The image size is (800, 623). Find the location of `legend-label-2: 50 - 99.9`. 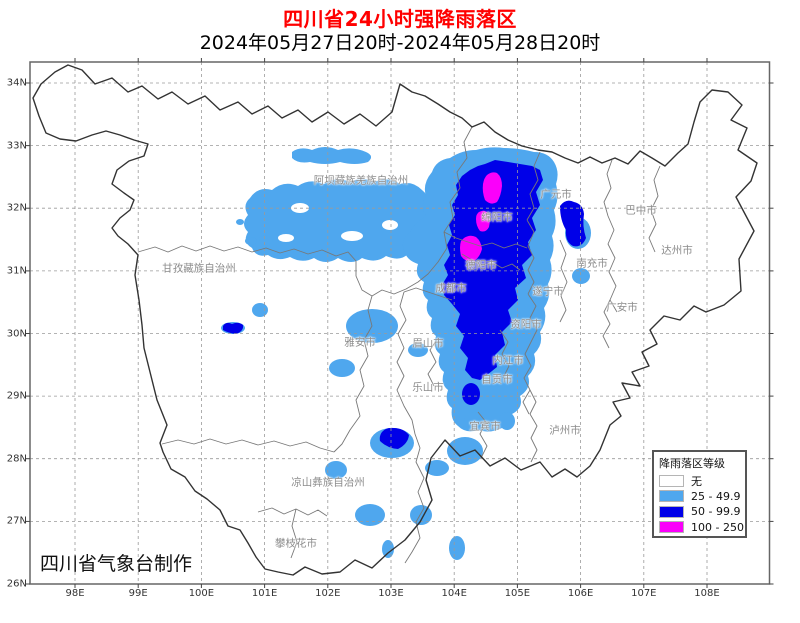

legend-label-2: 50 - 99.9 is located at coordinates (716, 512).